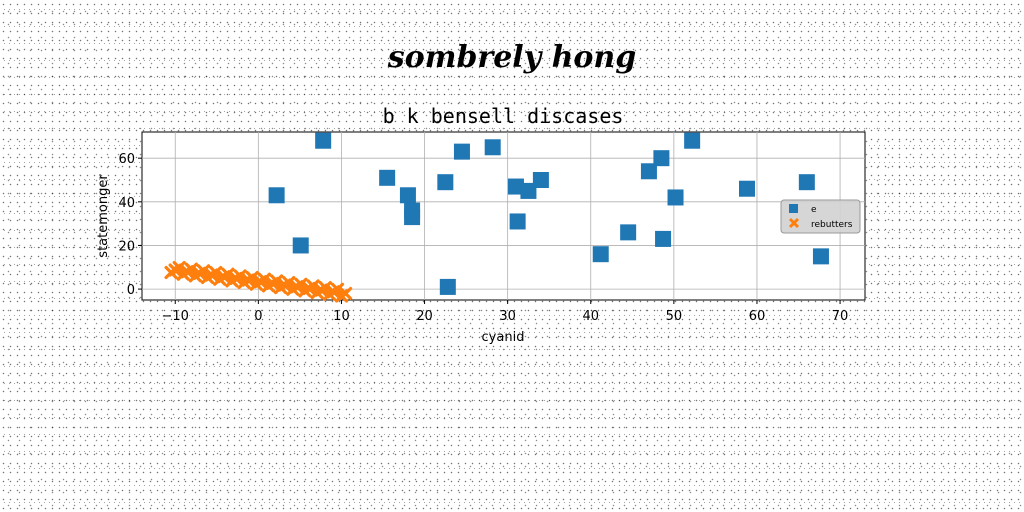 Image resolution: width=1024 pixels, height=512 pixels. I want to click on y-axis-label: statemonger, so click(103, 216).